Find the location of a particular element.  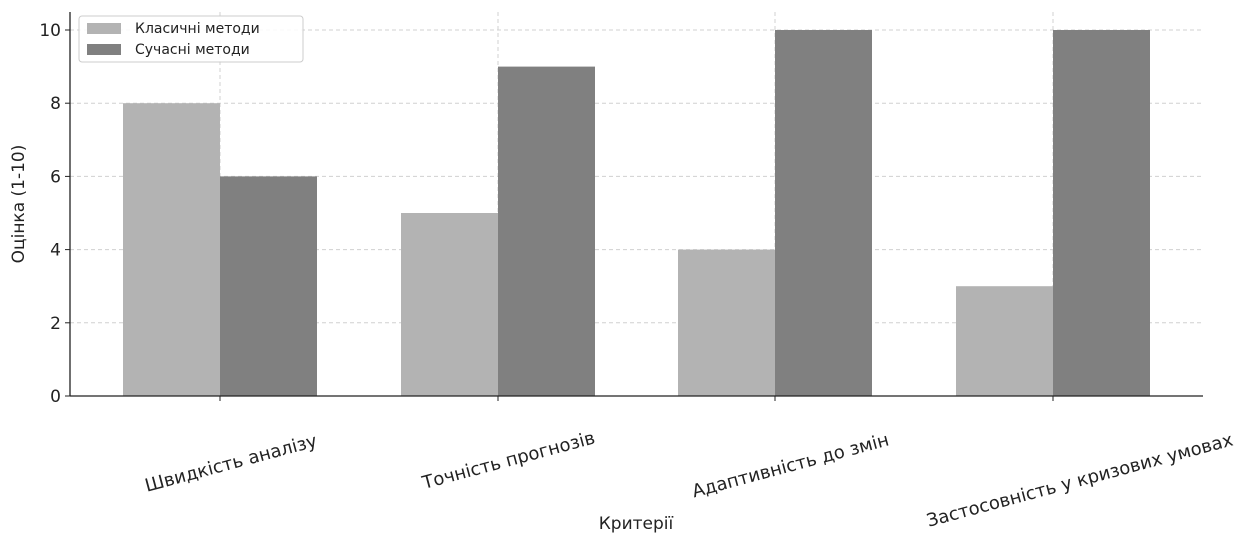

x-axis-title: Критерії is located at coordinates (636, 523).